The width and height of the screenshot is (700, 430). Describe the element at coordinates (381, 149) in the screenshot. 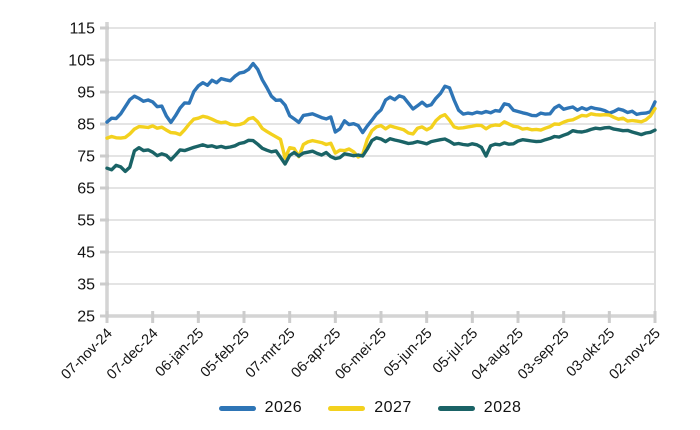

I see `series-line-2028` at that location.